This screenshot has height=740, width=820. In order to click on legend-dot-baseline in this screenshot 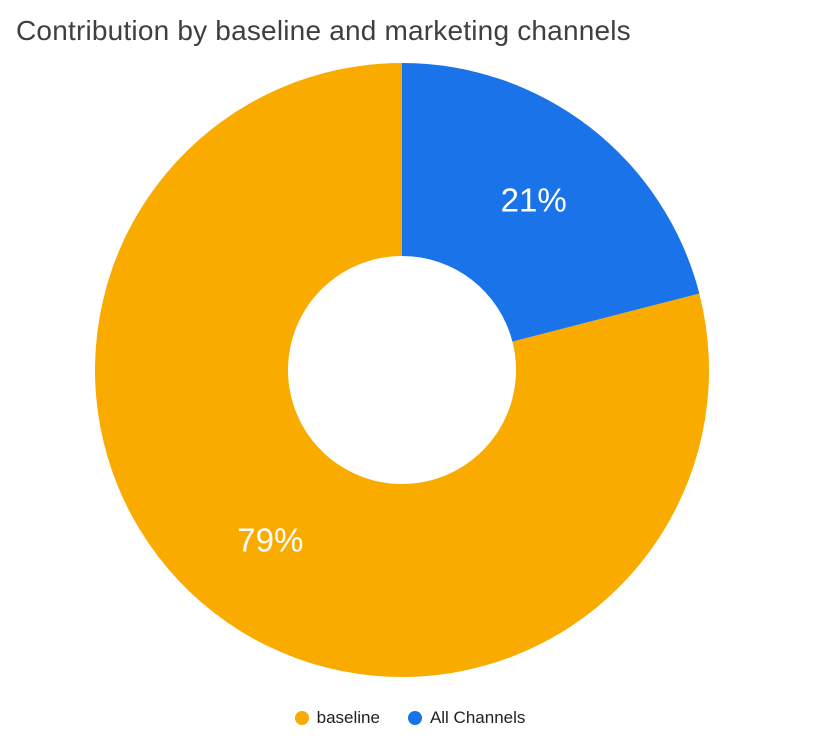, I will do `click(301, 717)`.